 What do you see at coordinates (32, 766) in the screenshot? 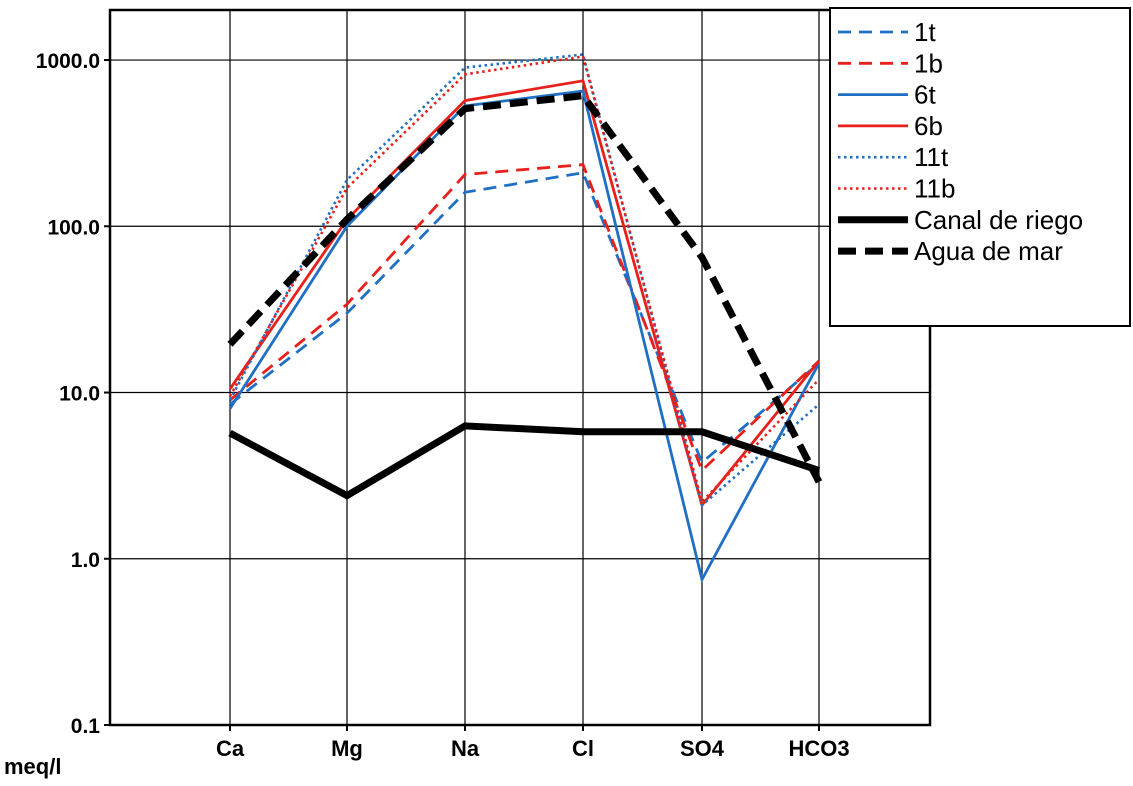
I see `unit-label: meq/l` at bounding box center [32, 766].